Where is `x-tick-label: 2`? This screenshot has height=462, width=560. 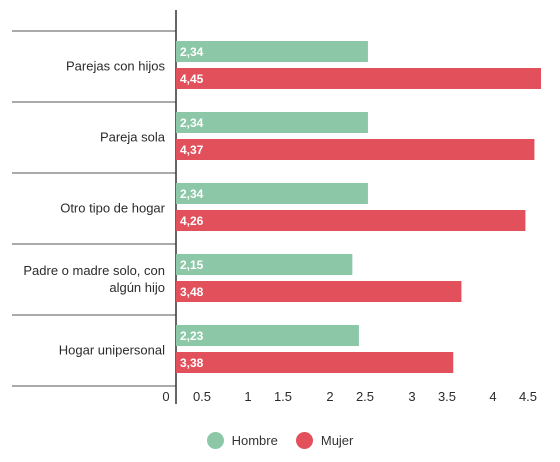
x-tick-label: 2 is located at coordinates (329, 396).